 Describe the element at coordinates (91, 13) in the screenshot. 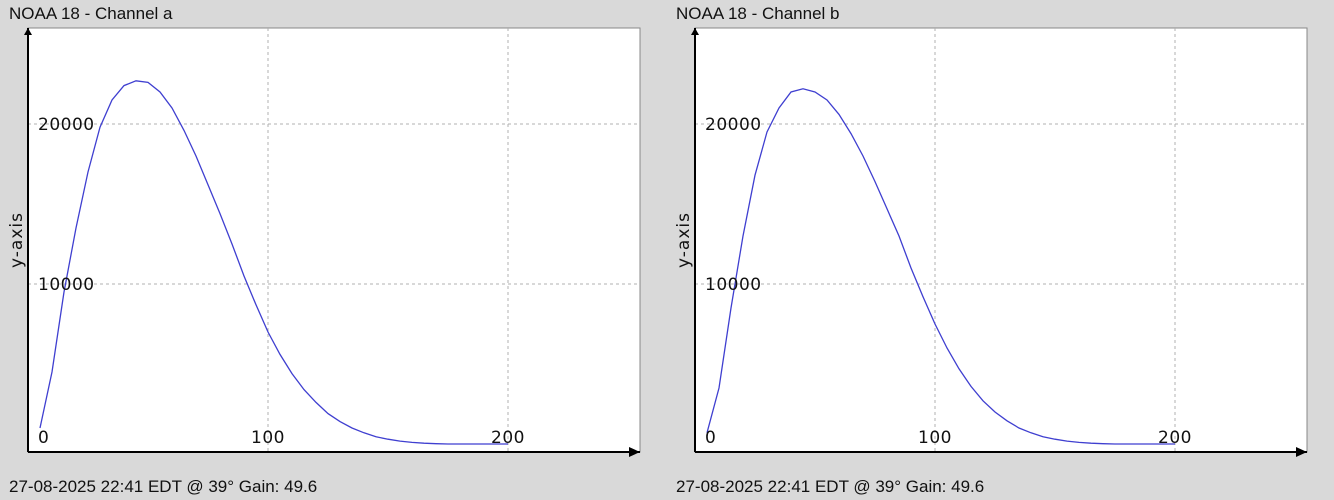

I see `chart-title: NOAA 18 - Channel a` at that location.